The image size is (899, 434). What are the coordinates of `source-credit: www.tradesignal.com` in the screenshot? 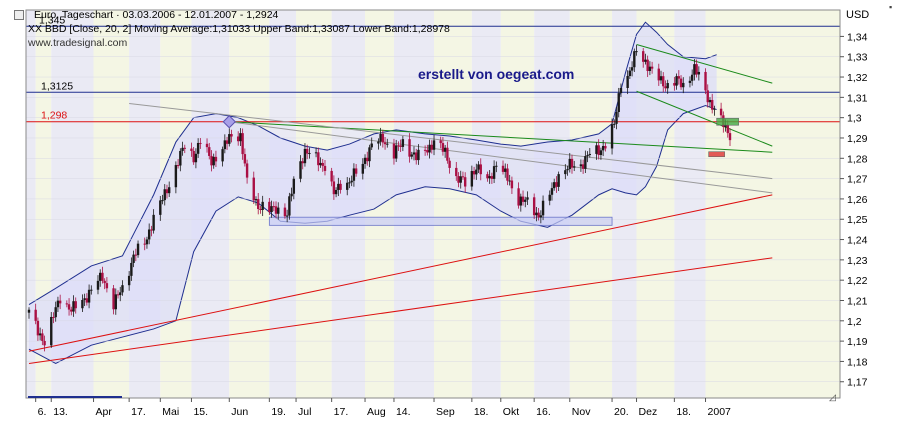 It's located at (78, 43).